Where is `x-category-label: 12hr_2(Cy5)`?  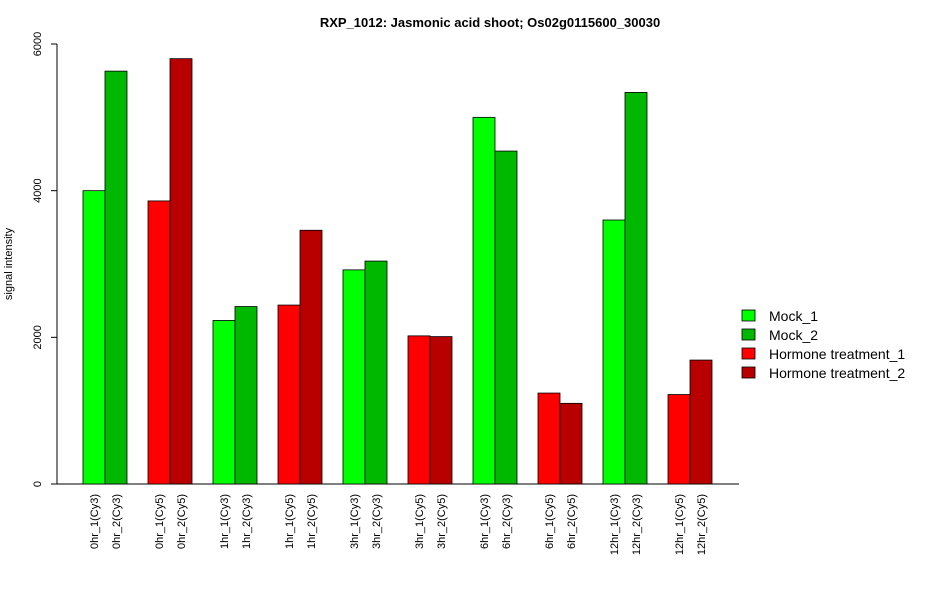
x-category-label: 12hr_2(Cy5) is located at coordinates (702, 524).